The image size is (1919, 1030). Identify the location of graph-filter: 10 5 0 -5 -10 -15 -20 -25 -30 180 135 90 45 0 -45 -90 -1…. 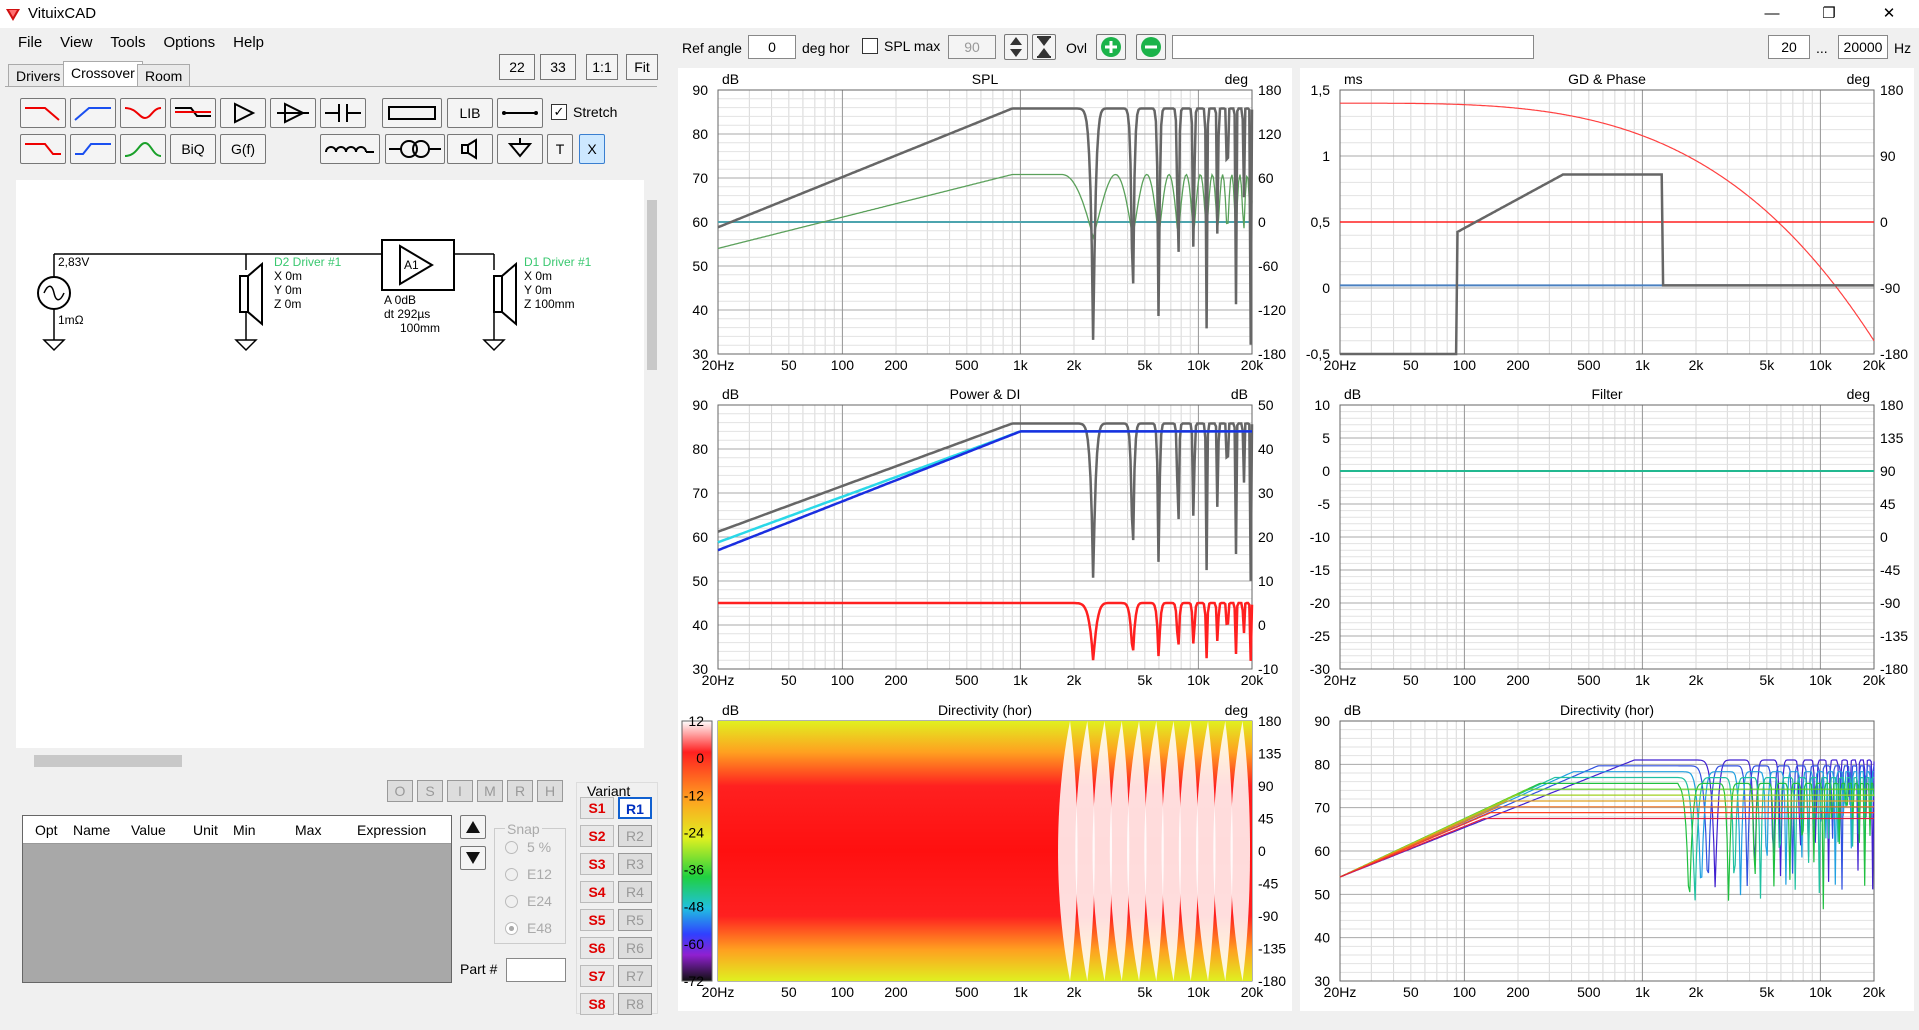
(1607, 541).